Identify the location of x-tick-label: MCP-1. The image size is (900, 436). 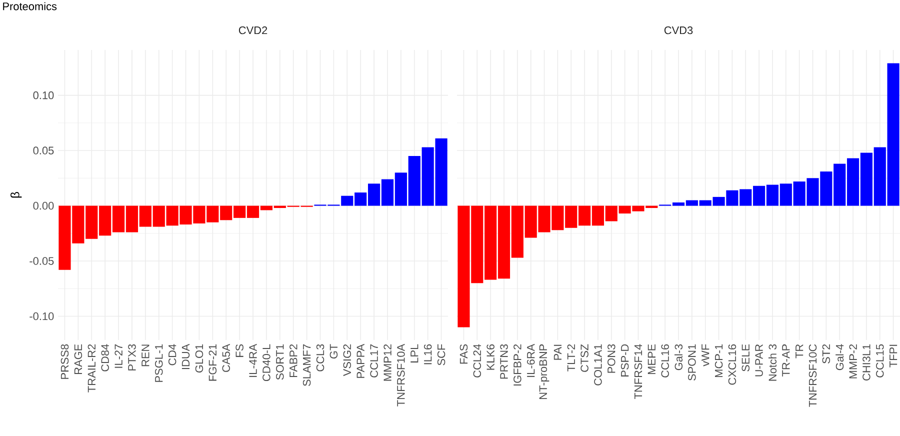
(718, 361).